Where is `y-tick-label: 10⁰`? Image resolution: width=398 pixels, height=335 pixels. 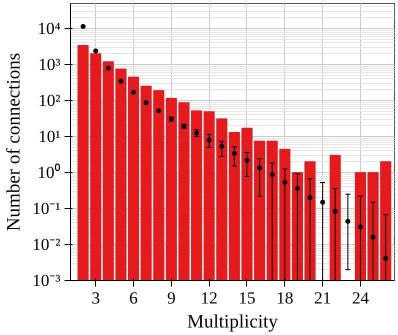
y-tick-label: 10⁰ is located at coordinates (49, 172).